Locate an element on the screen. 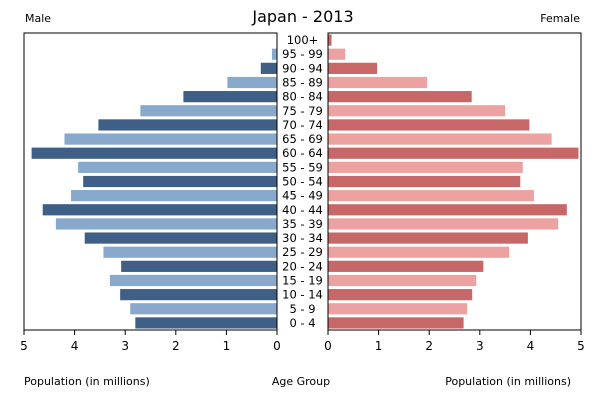  x-axis-label-male: Population (in millions) is located at coordinates (87, 381).